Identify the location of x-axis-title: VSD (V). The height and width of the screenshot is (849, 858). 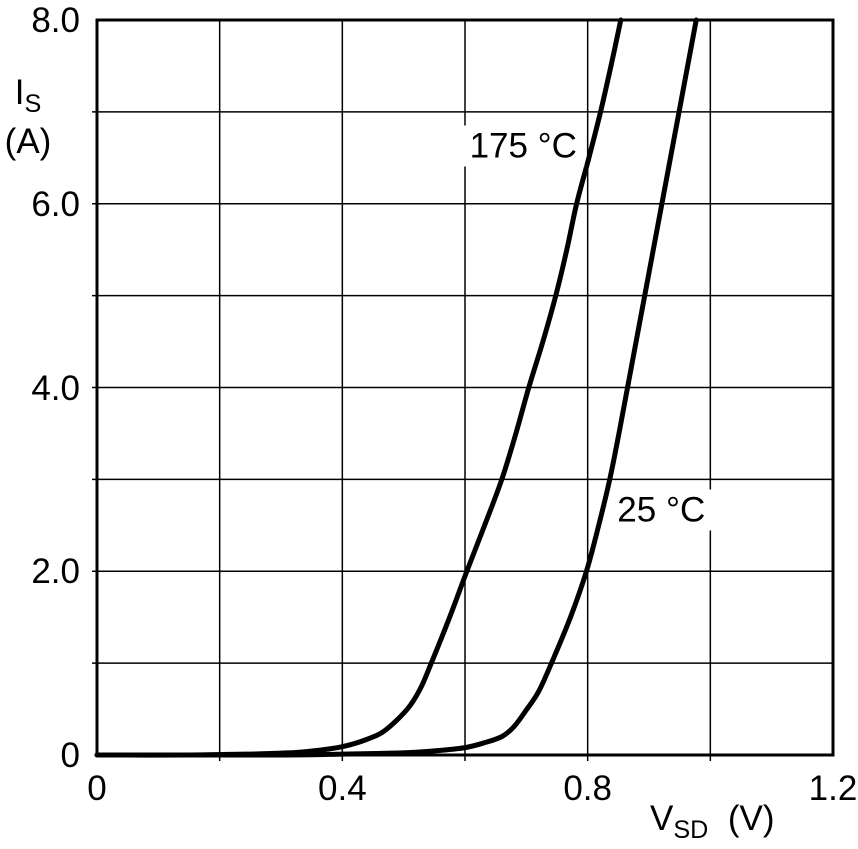
(712, 824).